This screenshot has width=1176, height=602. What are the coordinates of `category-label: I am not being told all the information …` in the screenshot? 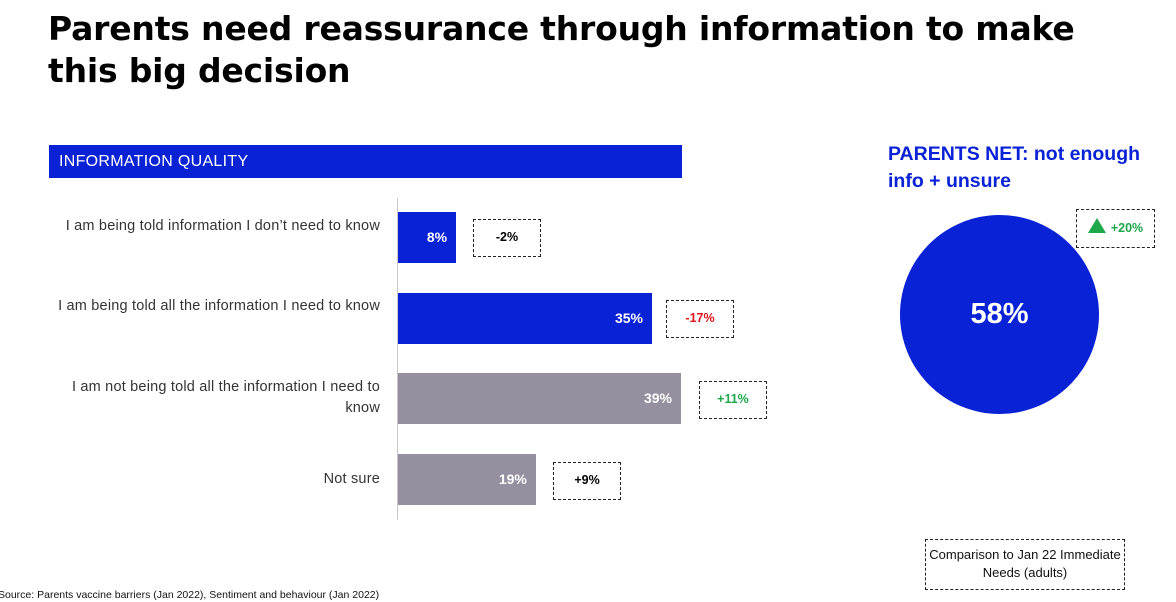 It's located at (225, 397).